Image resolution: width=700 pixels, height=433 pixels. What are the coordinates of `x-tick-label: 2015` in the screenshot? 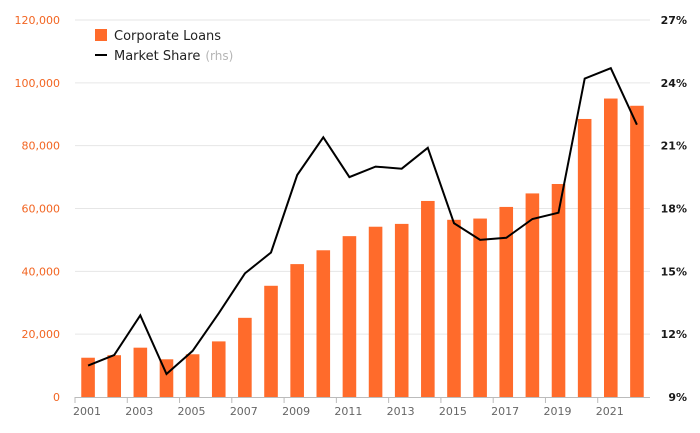 It's located at (453, 411).